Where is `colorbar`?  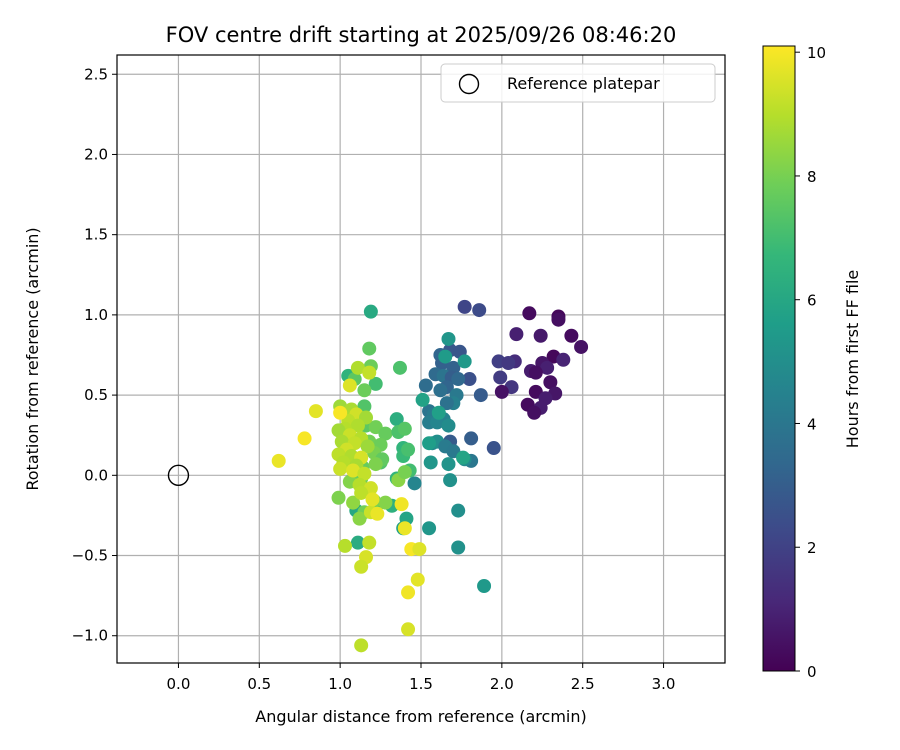 colorbar is located at coordinates (779, 358).